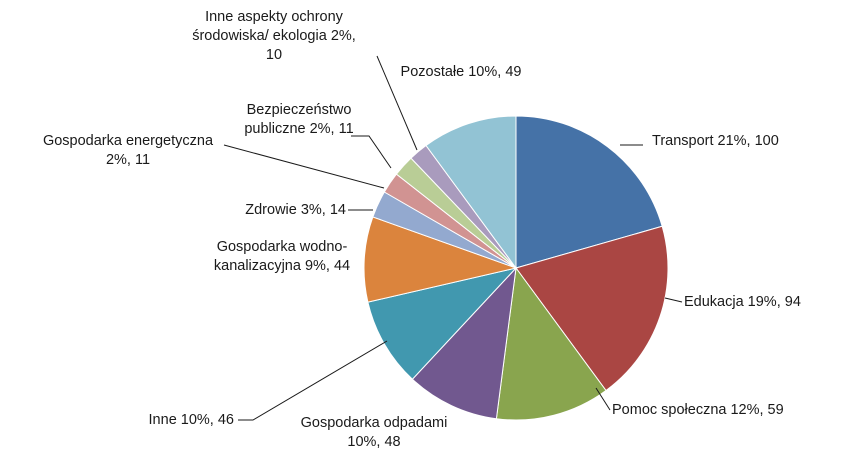 Image resolution: width=845 pixels, height=467 pixels. Describe the element at coordinates (461, 72) in the screenshot. I see `slice-label-11: Pozostałe 10%, 49` at that location.